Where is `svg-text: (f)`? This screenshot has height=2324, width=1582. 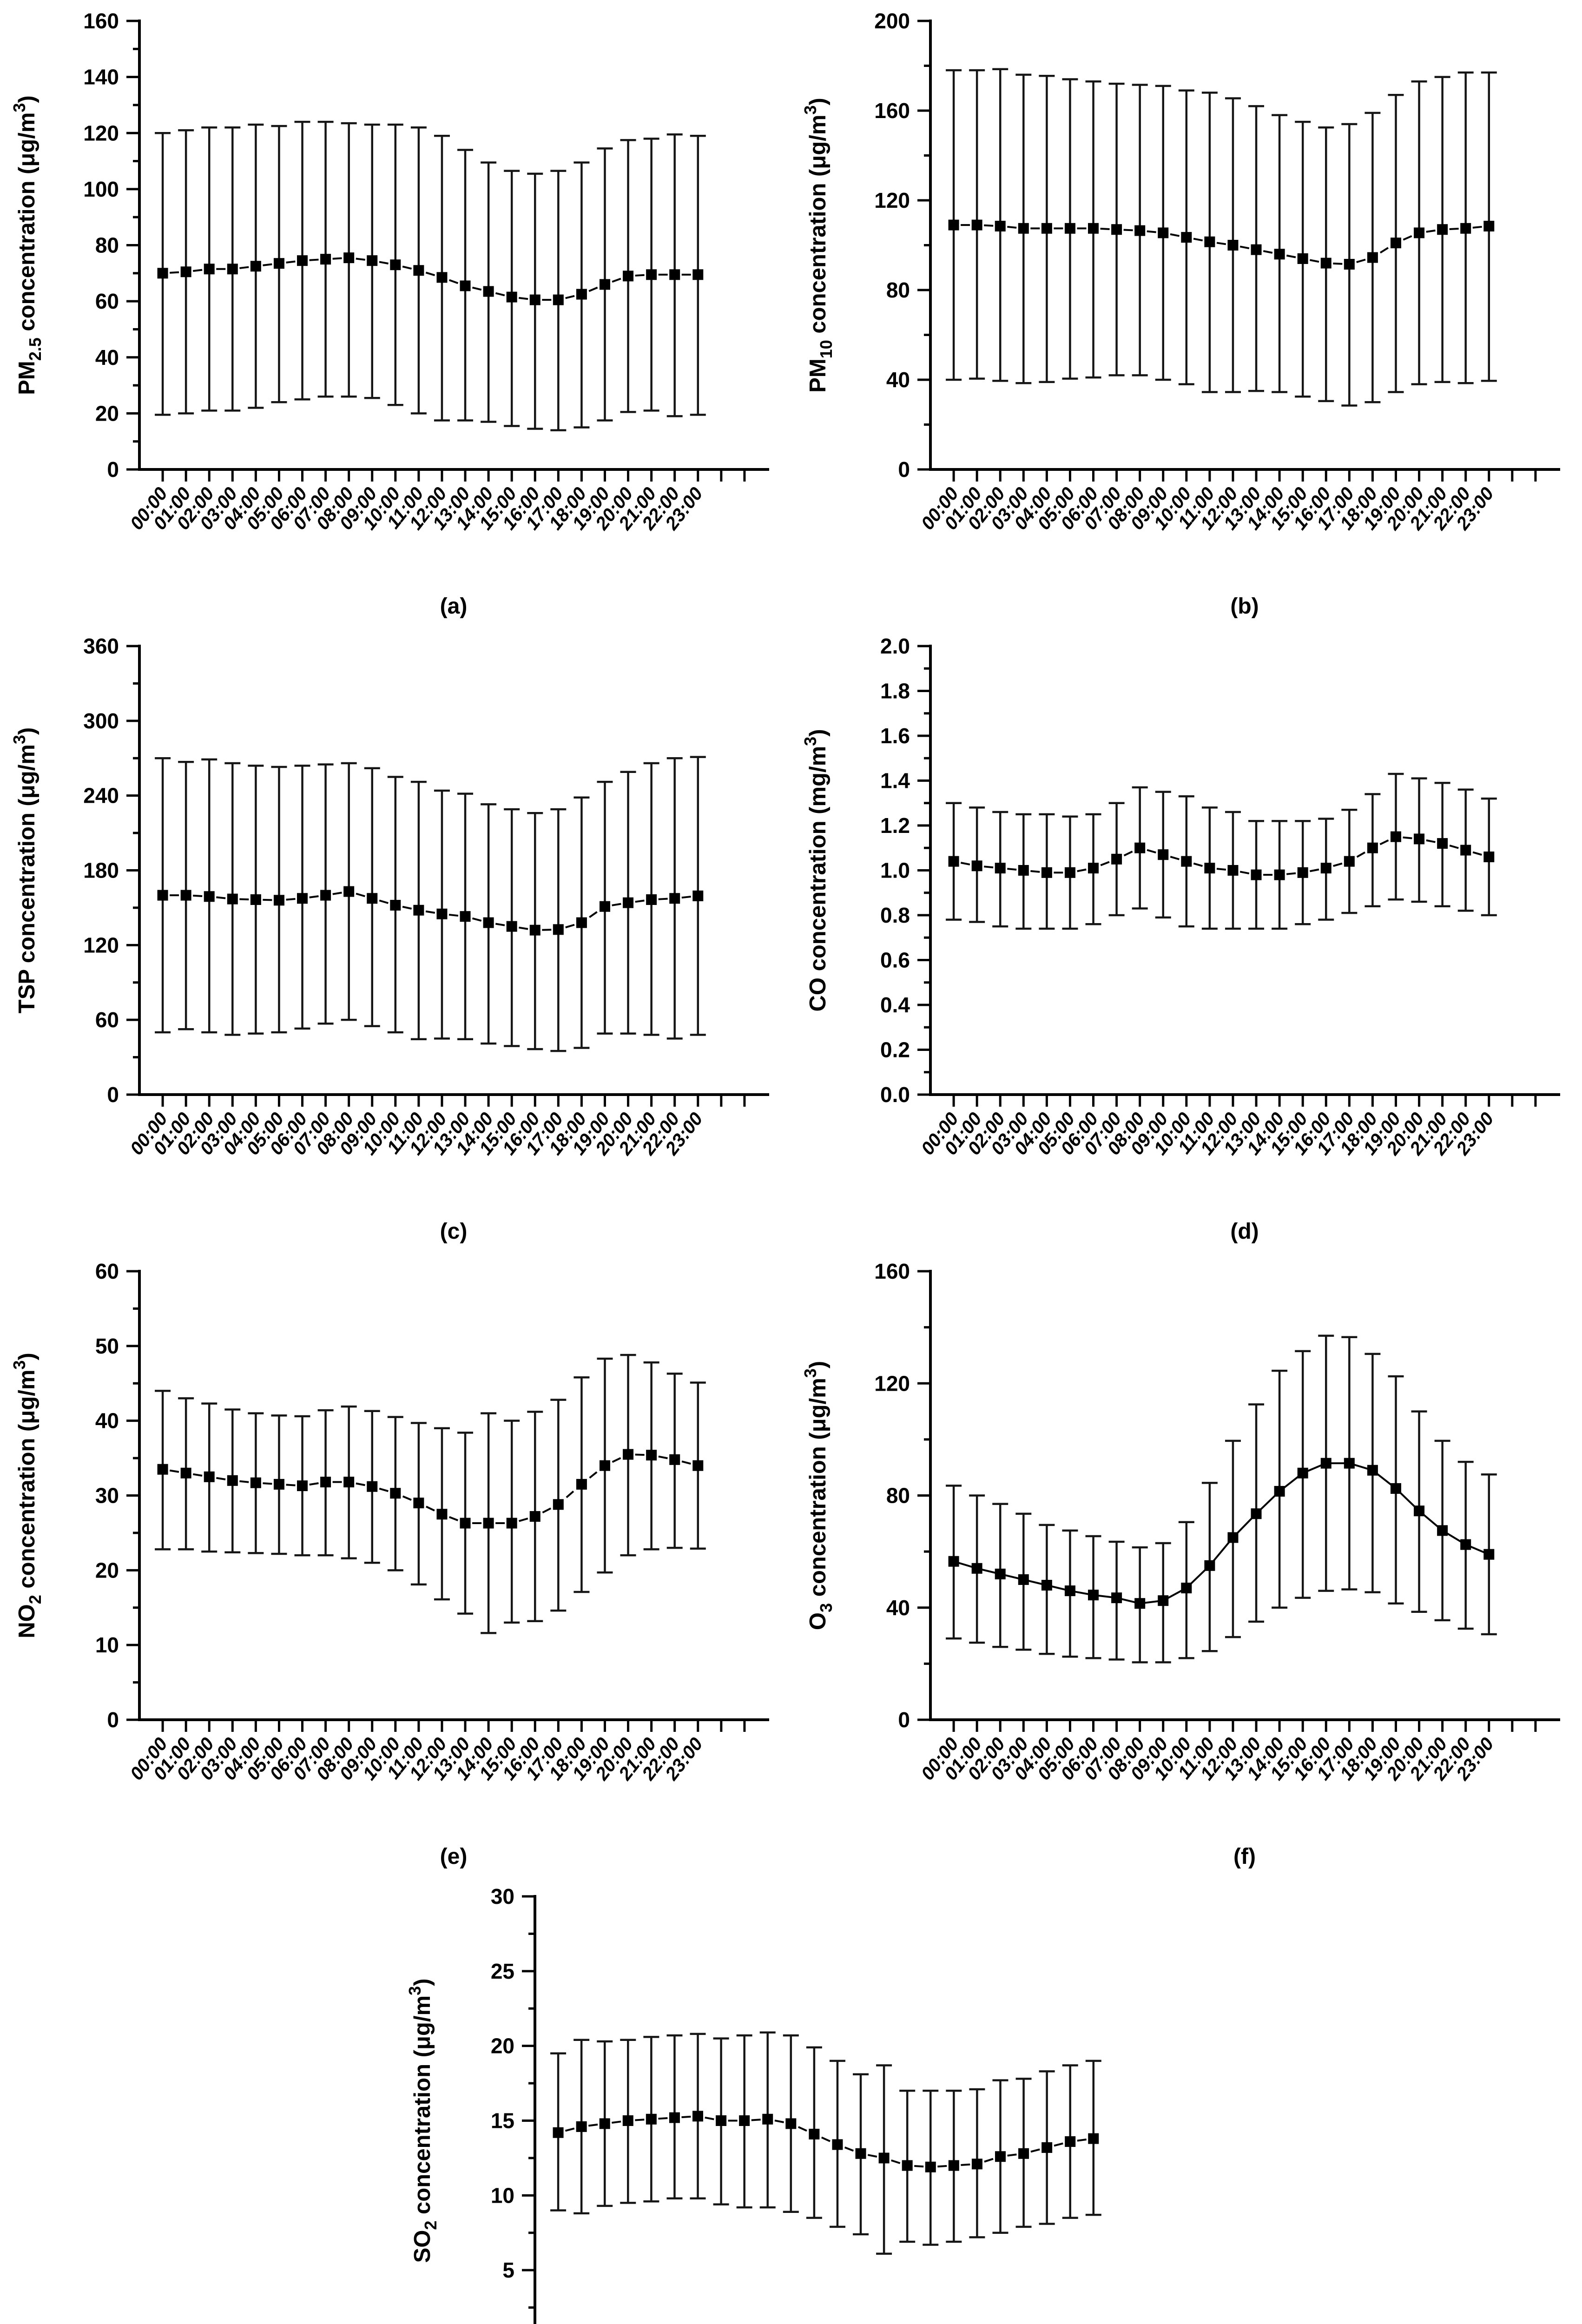
svg-text: (f) is located at coordinates (1244, 1856).